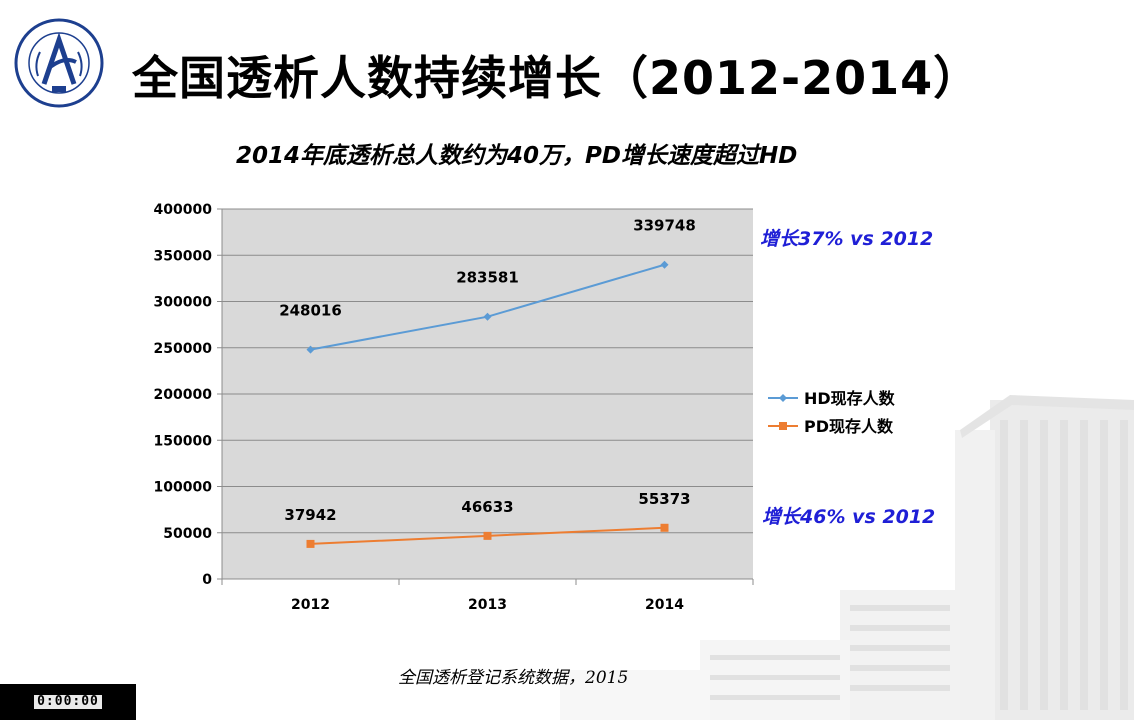  Describe the element at coordinates (556, 78) in the screenshot. I see `page-title: 全国透析人数持续增长（2012-2014）` at that location.